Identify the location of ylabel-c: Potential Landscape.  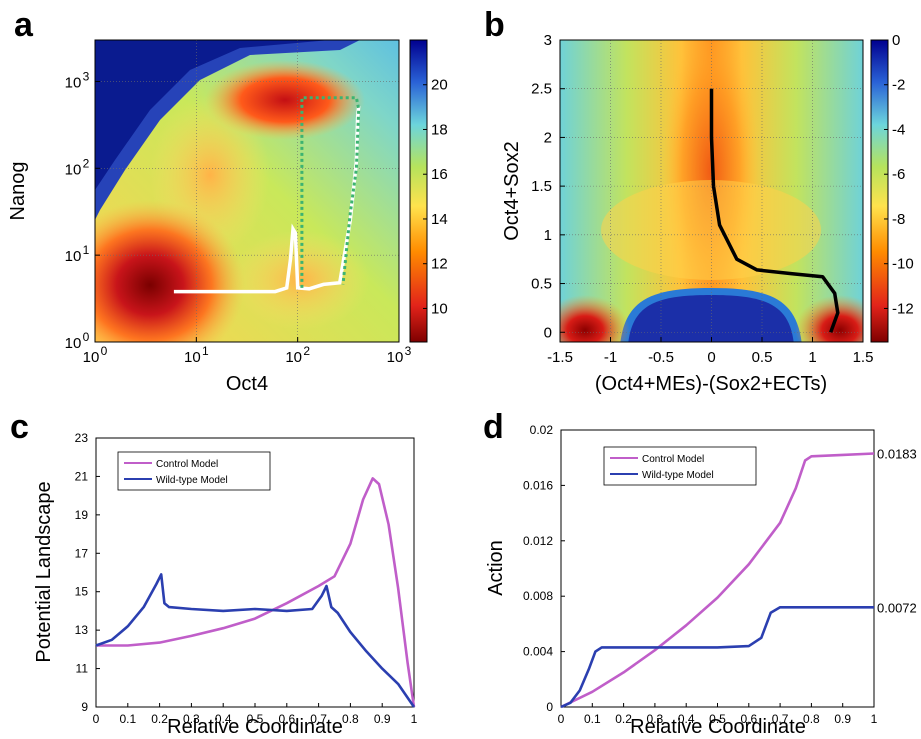
(44, 571).